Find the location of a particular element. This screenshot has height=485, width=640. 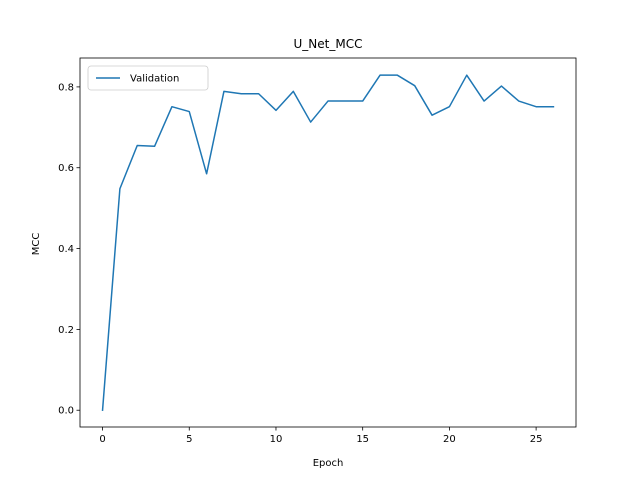

y-tick-label: 0.4 is located at coordinates (66, 249).